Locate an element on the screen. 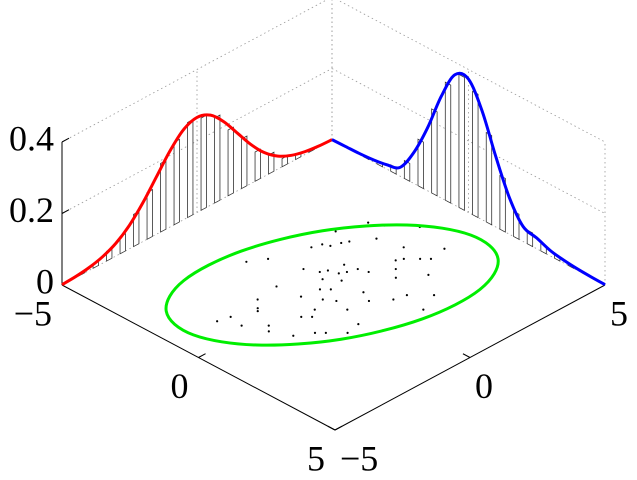 The width and height of the screenshot is (637, 480). contour-ellipse is located at coordinates (332, 285).